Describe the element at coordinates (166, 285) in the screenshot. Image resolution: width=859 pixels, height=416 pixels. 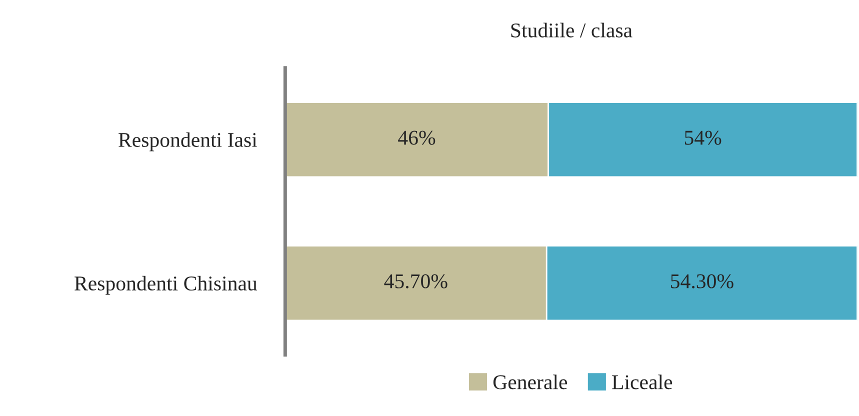
I see `y-tick-label: Respondenti Chisinau` at that location.